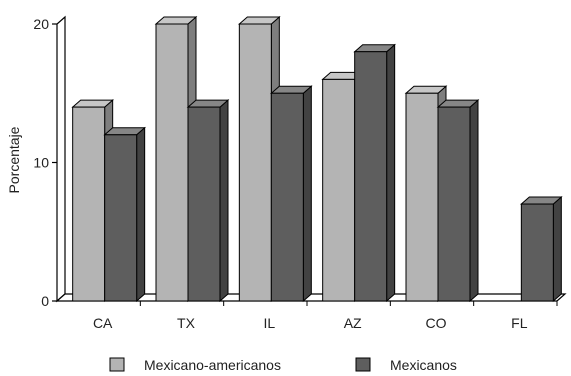 This screenshot has width=571, height=376. I want to click on x-tick-label: IL, so click(269, 323).